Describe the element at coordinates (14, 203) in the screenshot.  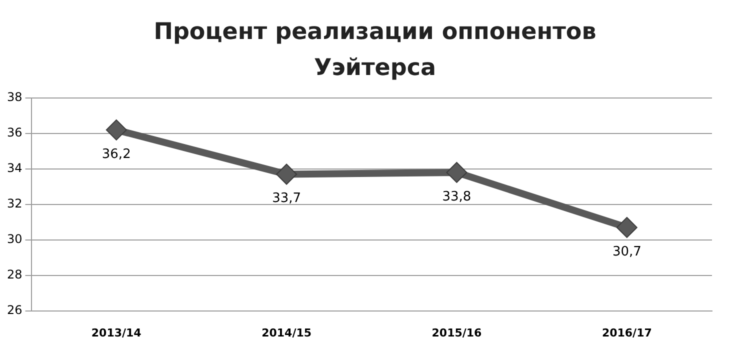
I see `y-tick-label: 32` at that location.